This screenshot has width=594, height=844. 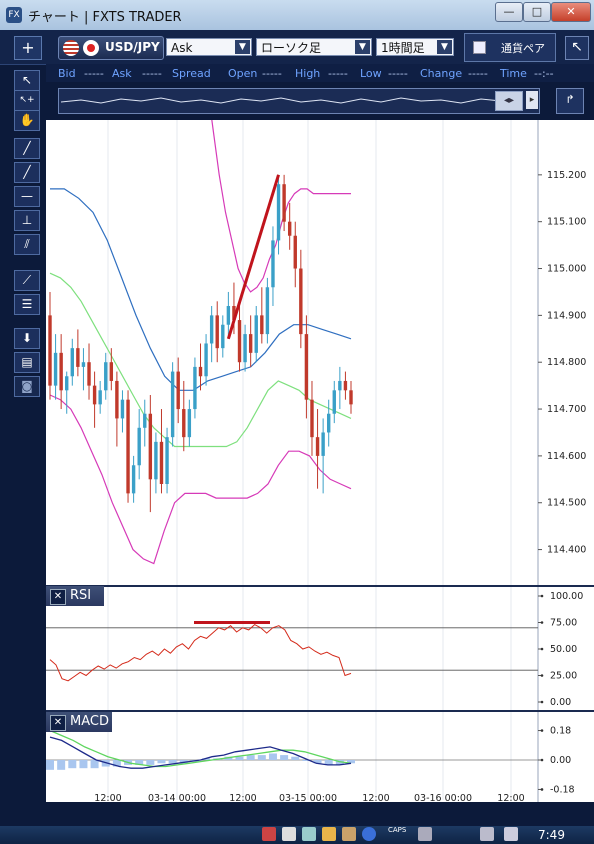 I want to click on hand-pan-icon: ✋, so click(x=27, y=120).